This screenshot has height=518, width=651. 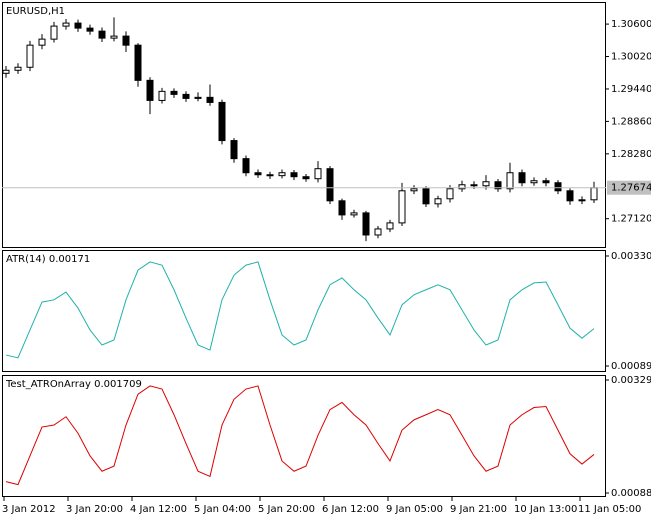 What do you see at coordinates (286, 509) in the screenshot?
I see `x-tick-label: 5 Jan 20:00` at bounding box center [286, 509].